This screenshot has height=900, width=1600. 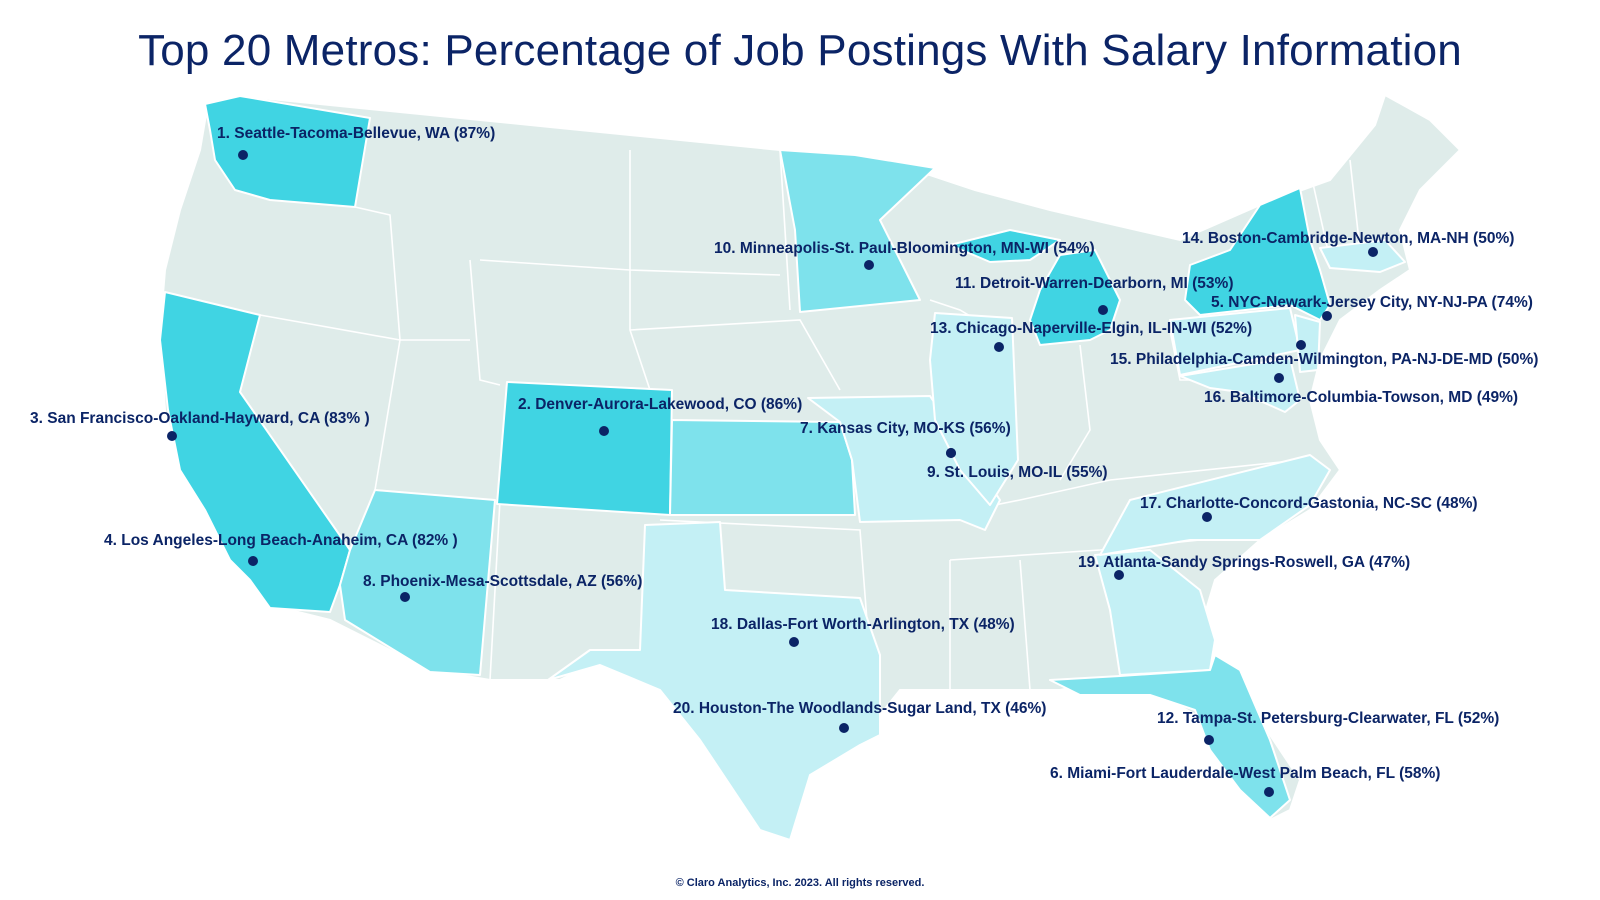 What do you see at coordinates (1094, 283) in the screenshot?
I see `metro-label-11: 11. Detroit-Warren-Dearborn, MI (53%)` at bounding box center [1094, 283].